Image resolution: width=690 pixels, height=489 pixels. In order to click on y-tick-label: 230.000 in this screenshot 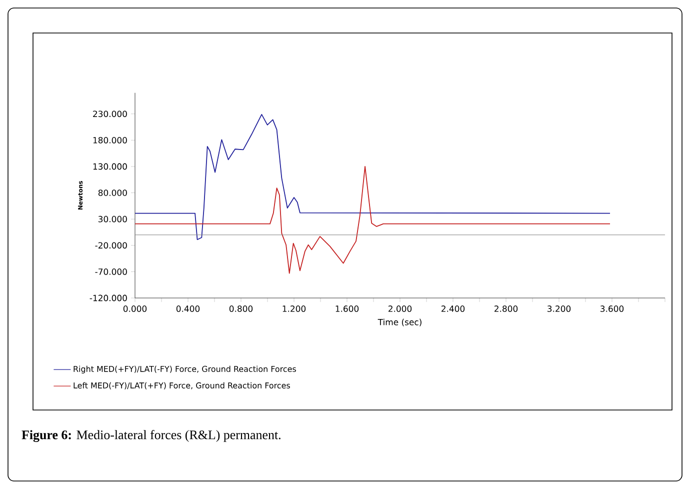, I will do `click(110, 114)`.